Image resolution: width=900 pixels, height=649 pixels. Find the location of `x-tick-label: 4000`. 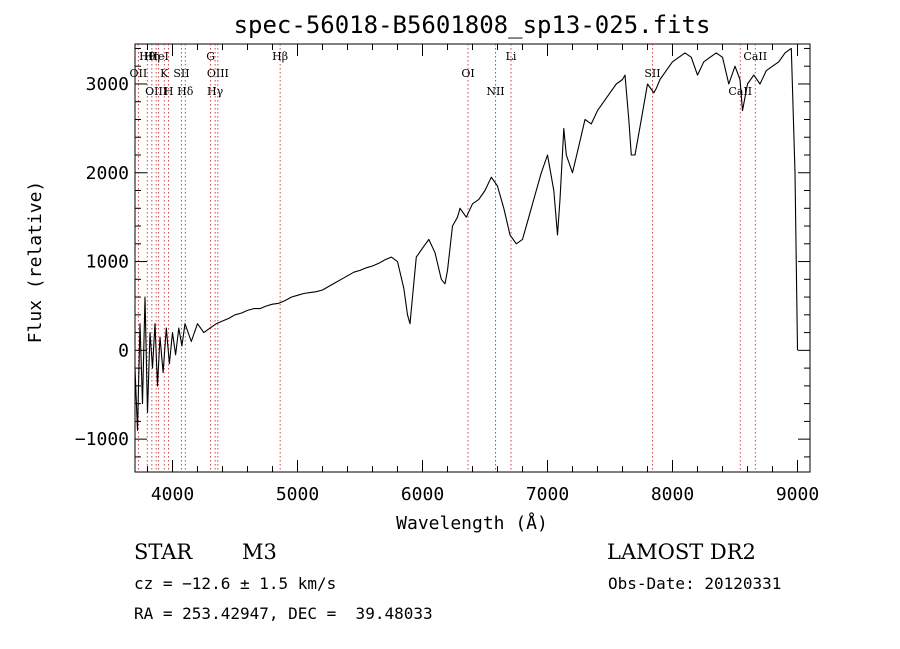

x-tick-label: 4000 is located at coordinates (172, 494).